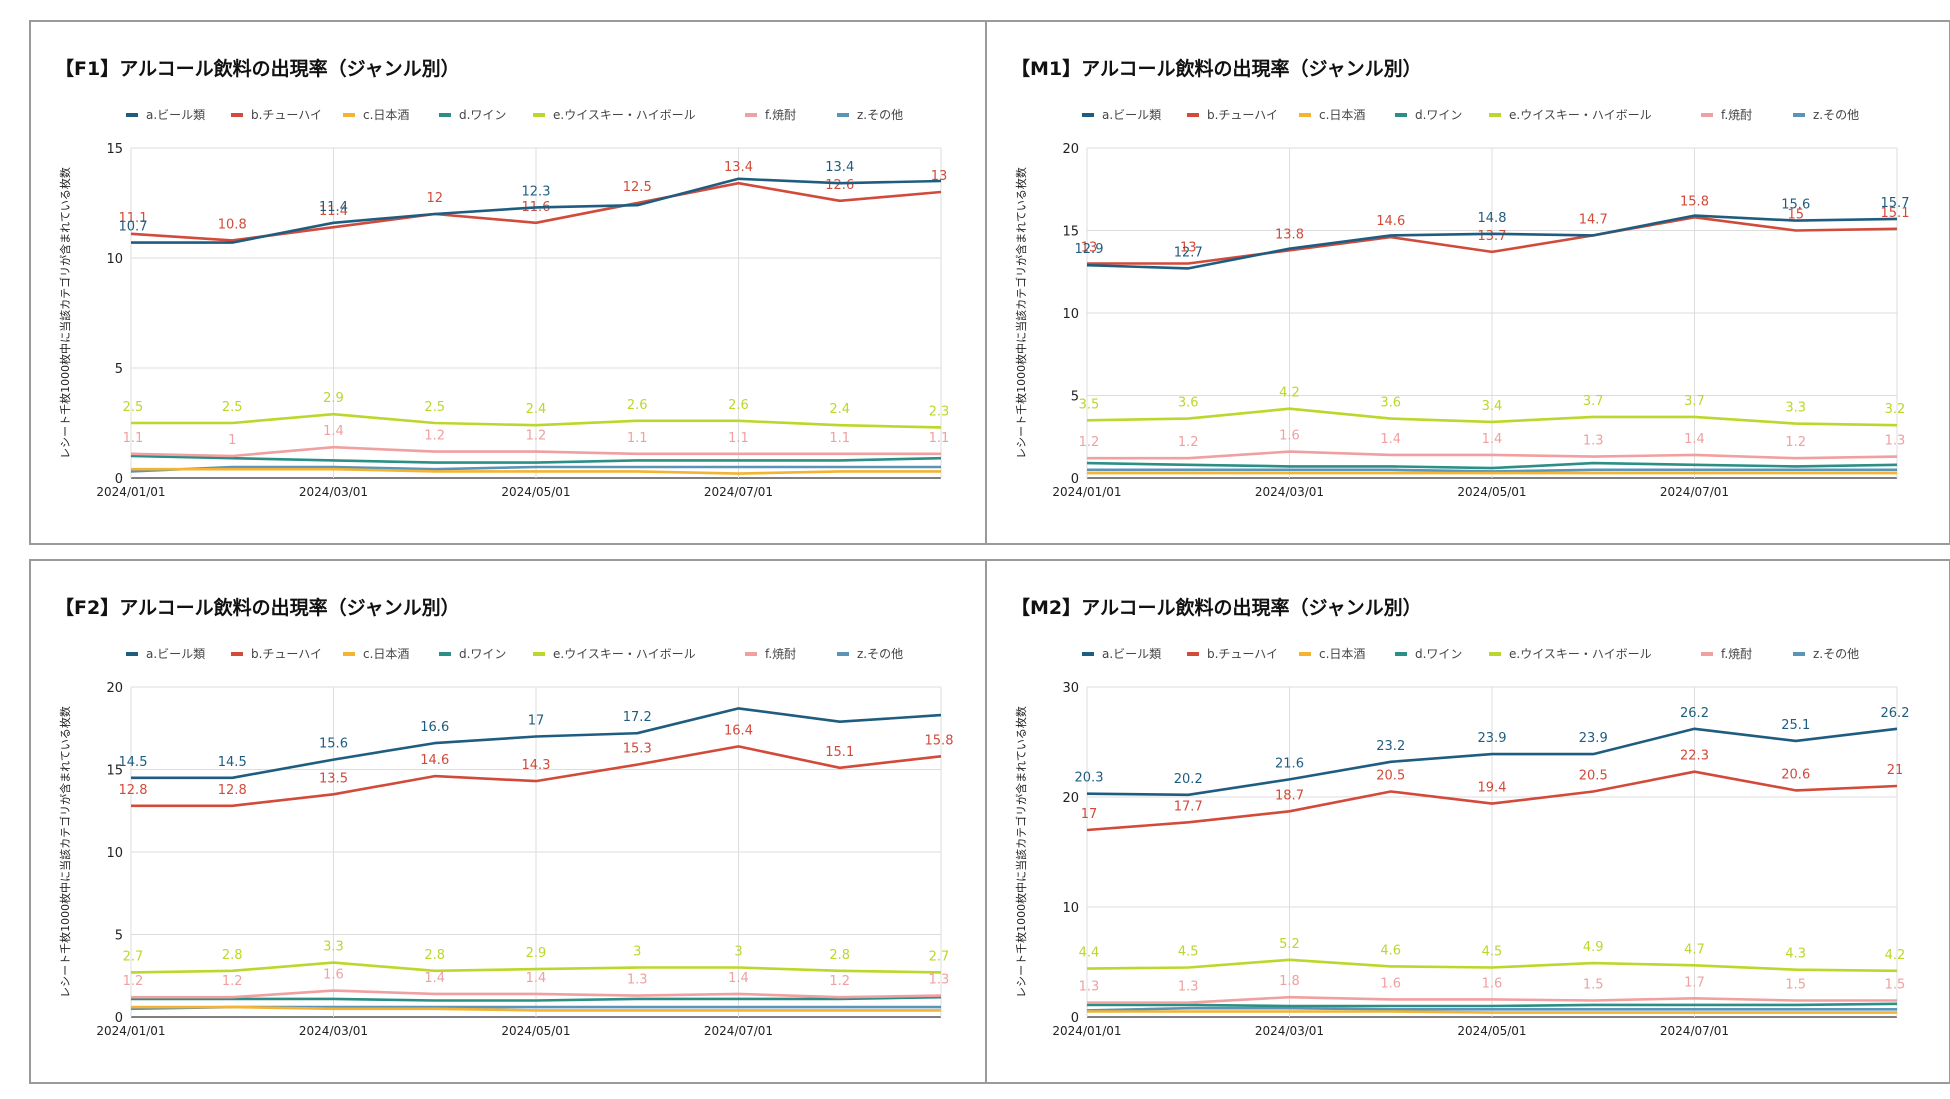  I want to click on data-label-beer: 20.3, so click(1089, 778).